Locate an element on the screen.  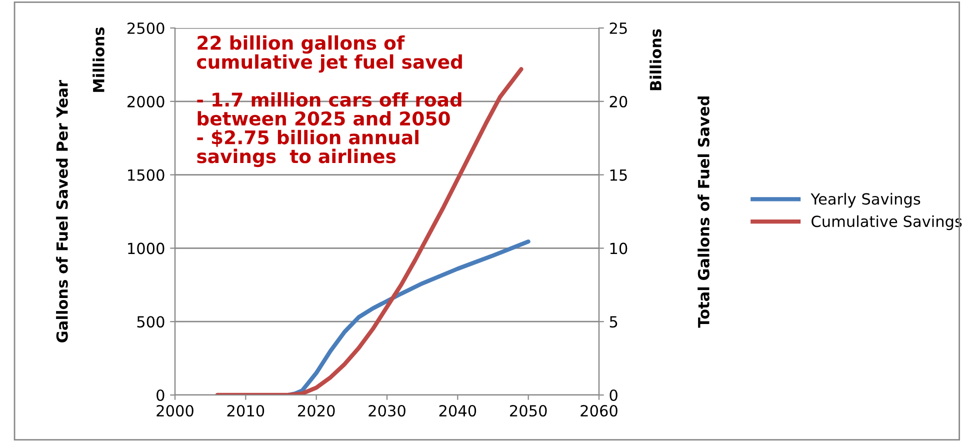
x-tick-label: 2020 is located at coordinates (316, 410).